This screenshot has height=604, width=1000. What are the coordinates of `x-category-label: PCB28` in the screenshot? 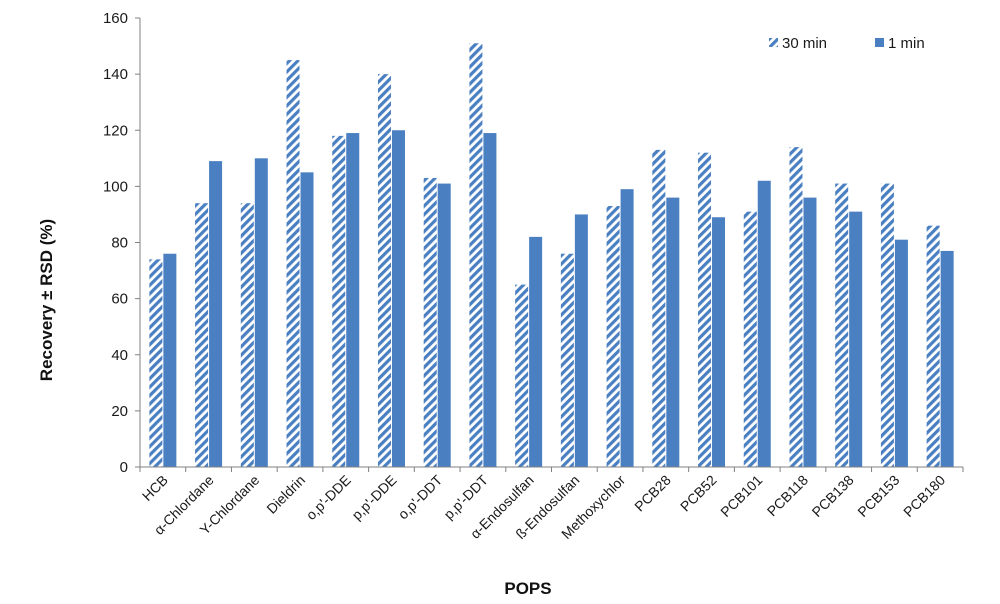 It's located at (652, 493).